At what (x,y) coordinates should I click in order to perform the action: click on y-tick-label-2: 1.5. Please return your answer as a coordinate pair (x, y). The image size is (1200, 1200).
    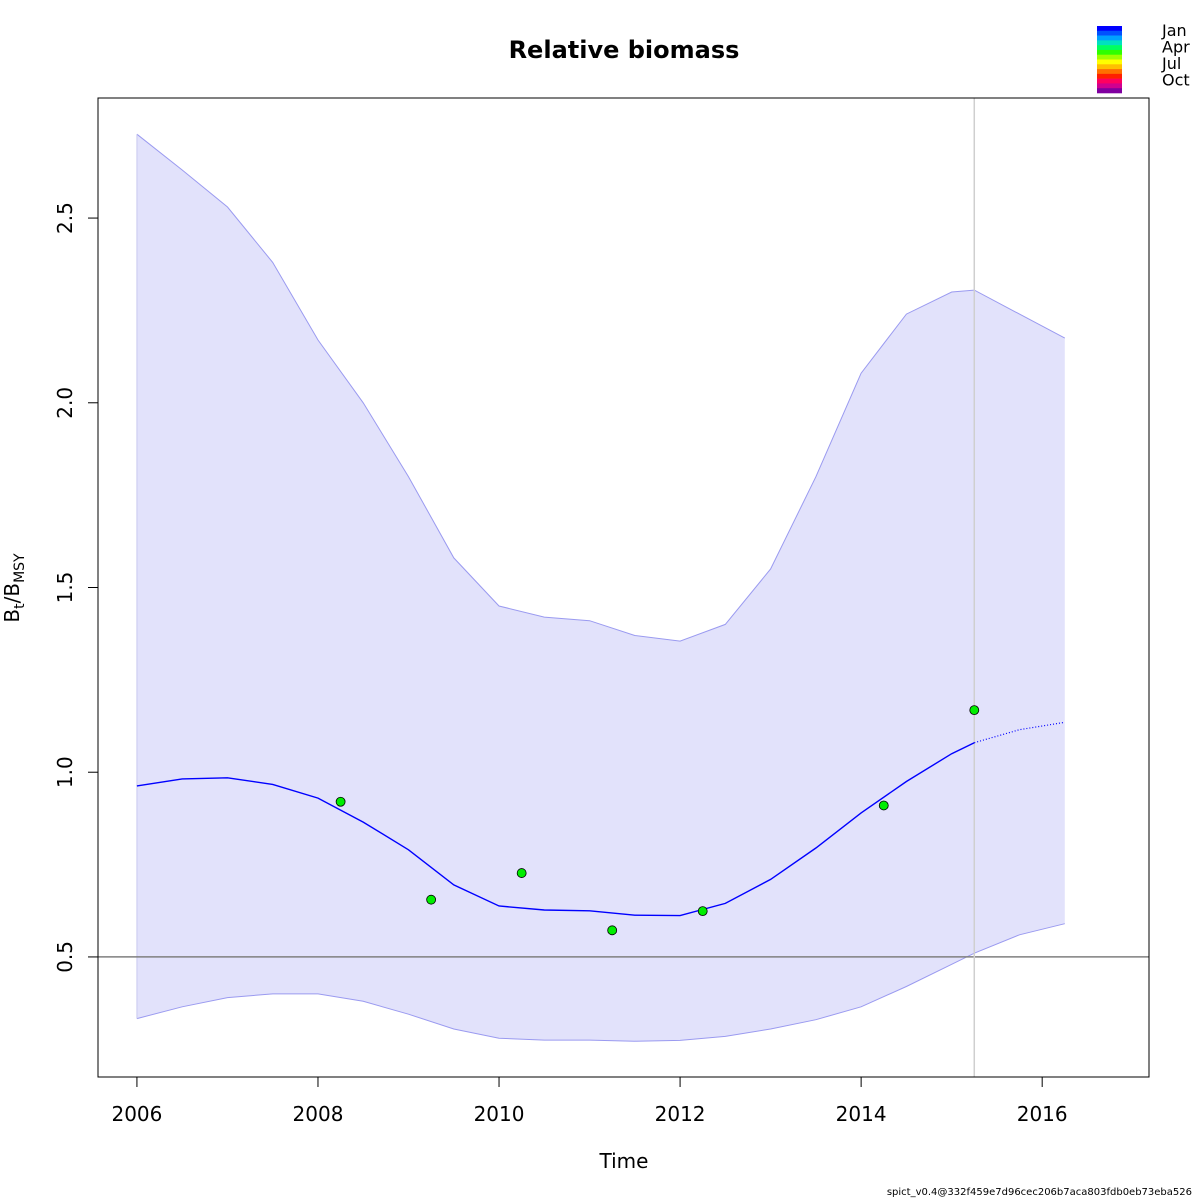
    Looking at the image, I should click on (65, 588).